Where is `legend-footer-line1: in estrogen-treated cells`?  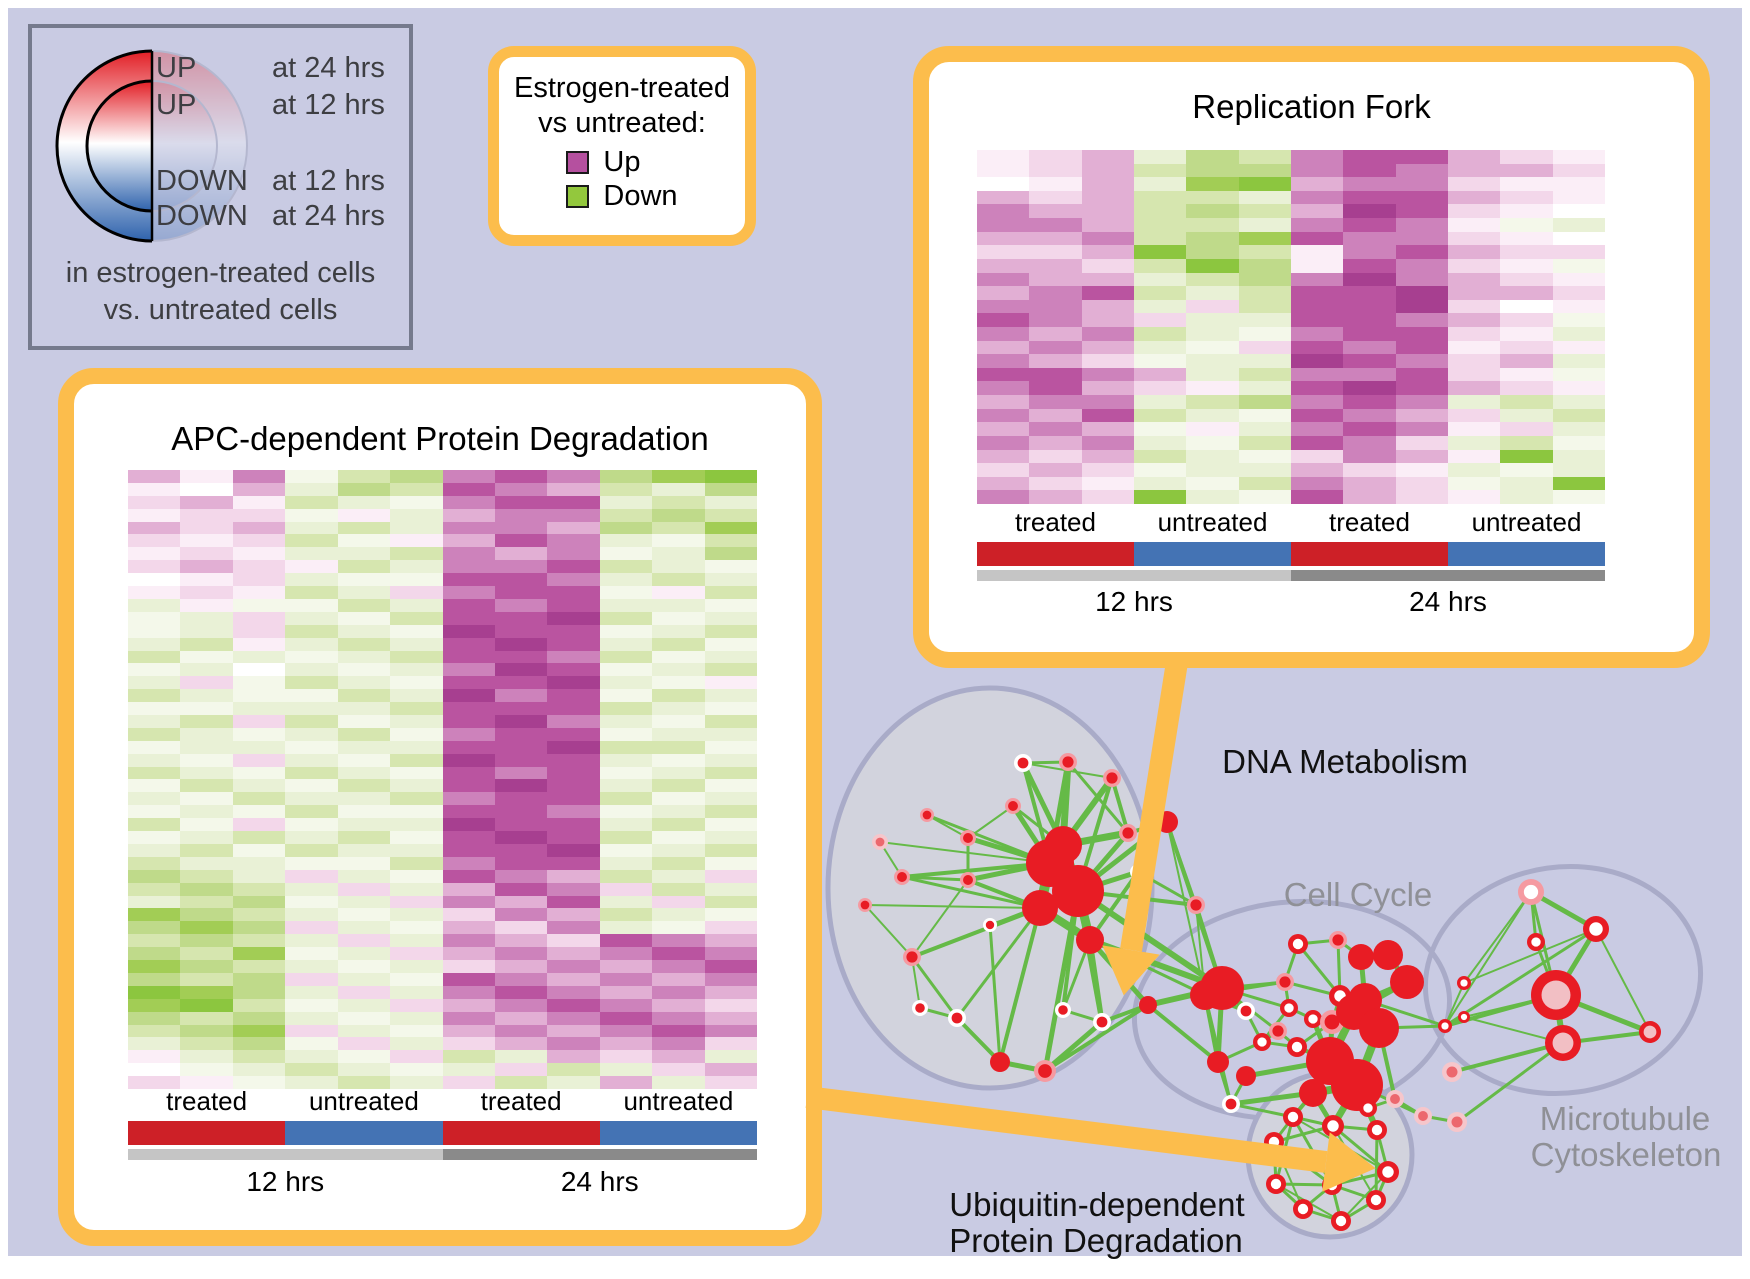 legend-footer-line1: in estrogen-treated cells is located at coordinates (220, 273).